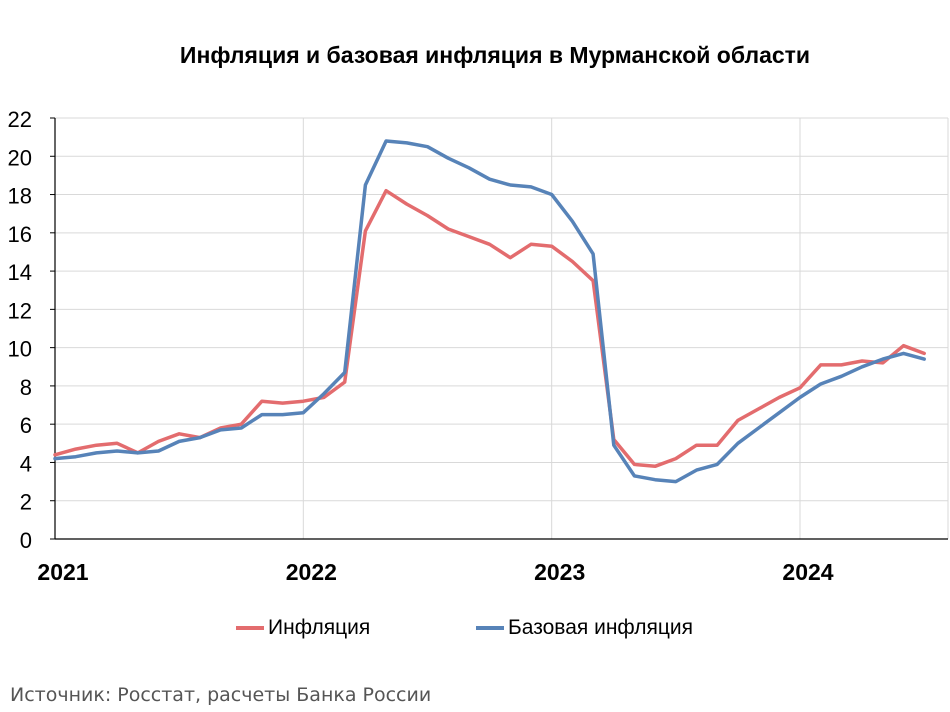 The image size is (950, 712). What do you see at coordinates (26, 387) in the screenshot?
I see `y-tick-label: 8` at bounding box center [26, 387].